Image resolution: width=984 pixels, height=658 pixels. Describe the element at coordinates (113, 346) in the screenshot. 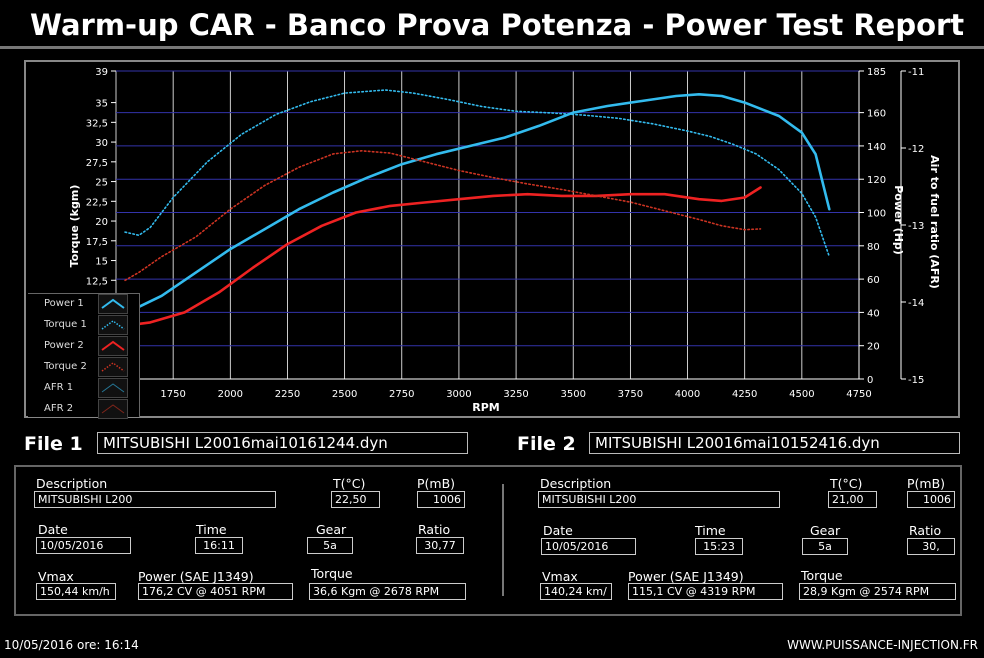

I see `legend-swatch-power2` at that location.